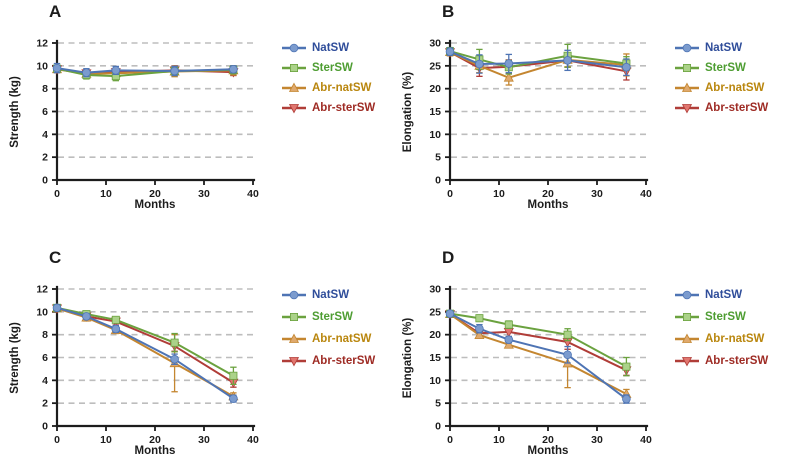 This screenshot has height=473, width=786. I want to click on series-line, so click(538, 342).